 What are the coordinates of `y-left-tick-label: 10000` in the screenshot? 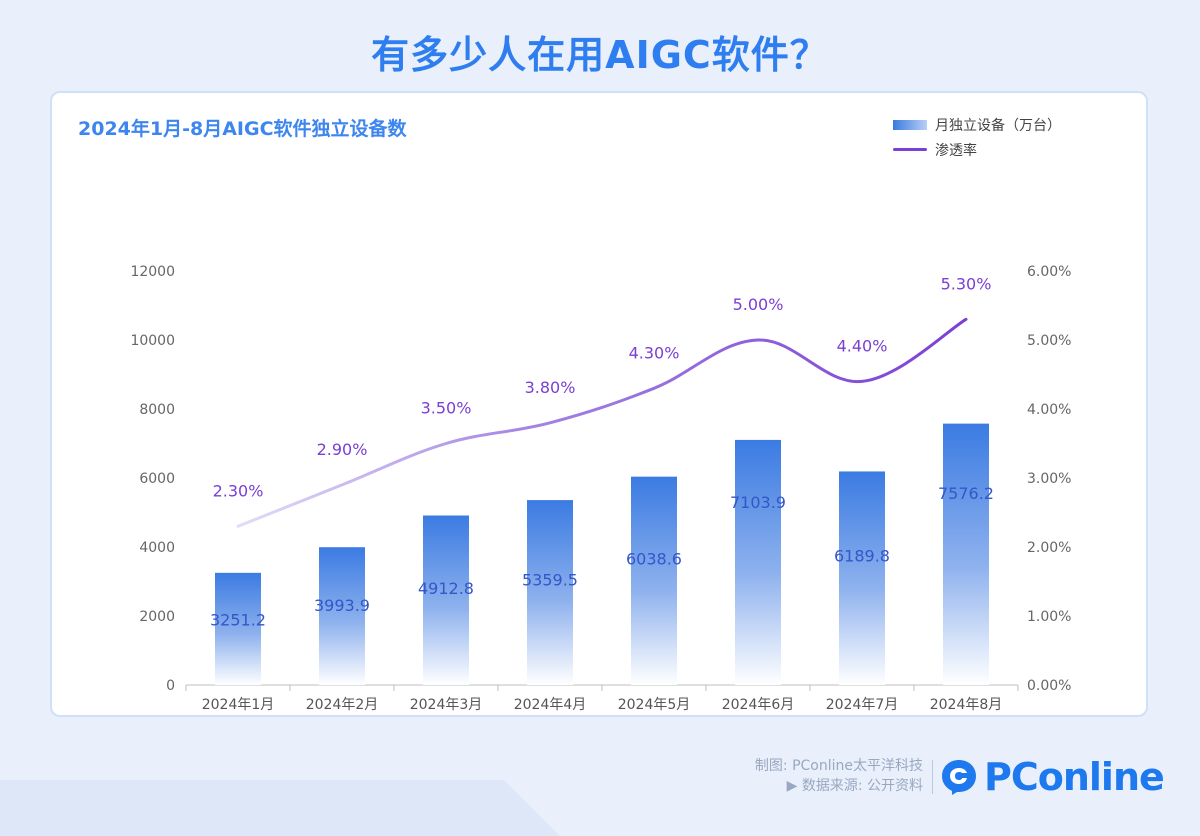 It's located at (152, 341).